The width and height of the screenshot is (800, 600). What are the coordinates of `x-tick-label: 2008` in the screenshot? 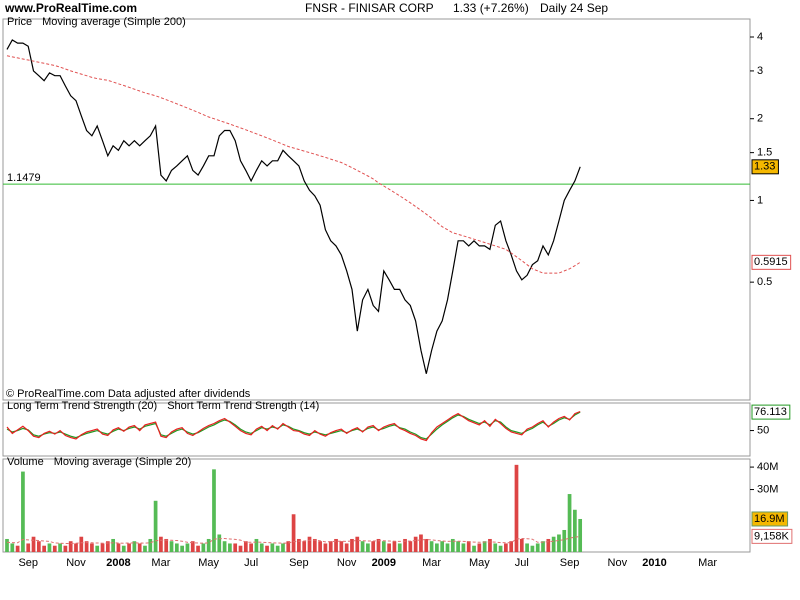 It's located at (118, 563).